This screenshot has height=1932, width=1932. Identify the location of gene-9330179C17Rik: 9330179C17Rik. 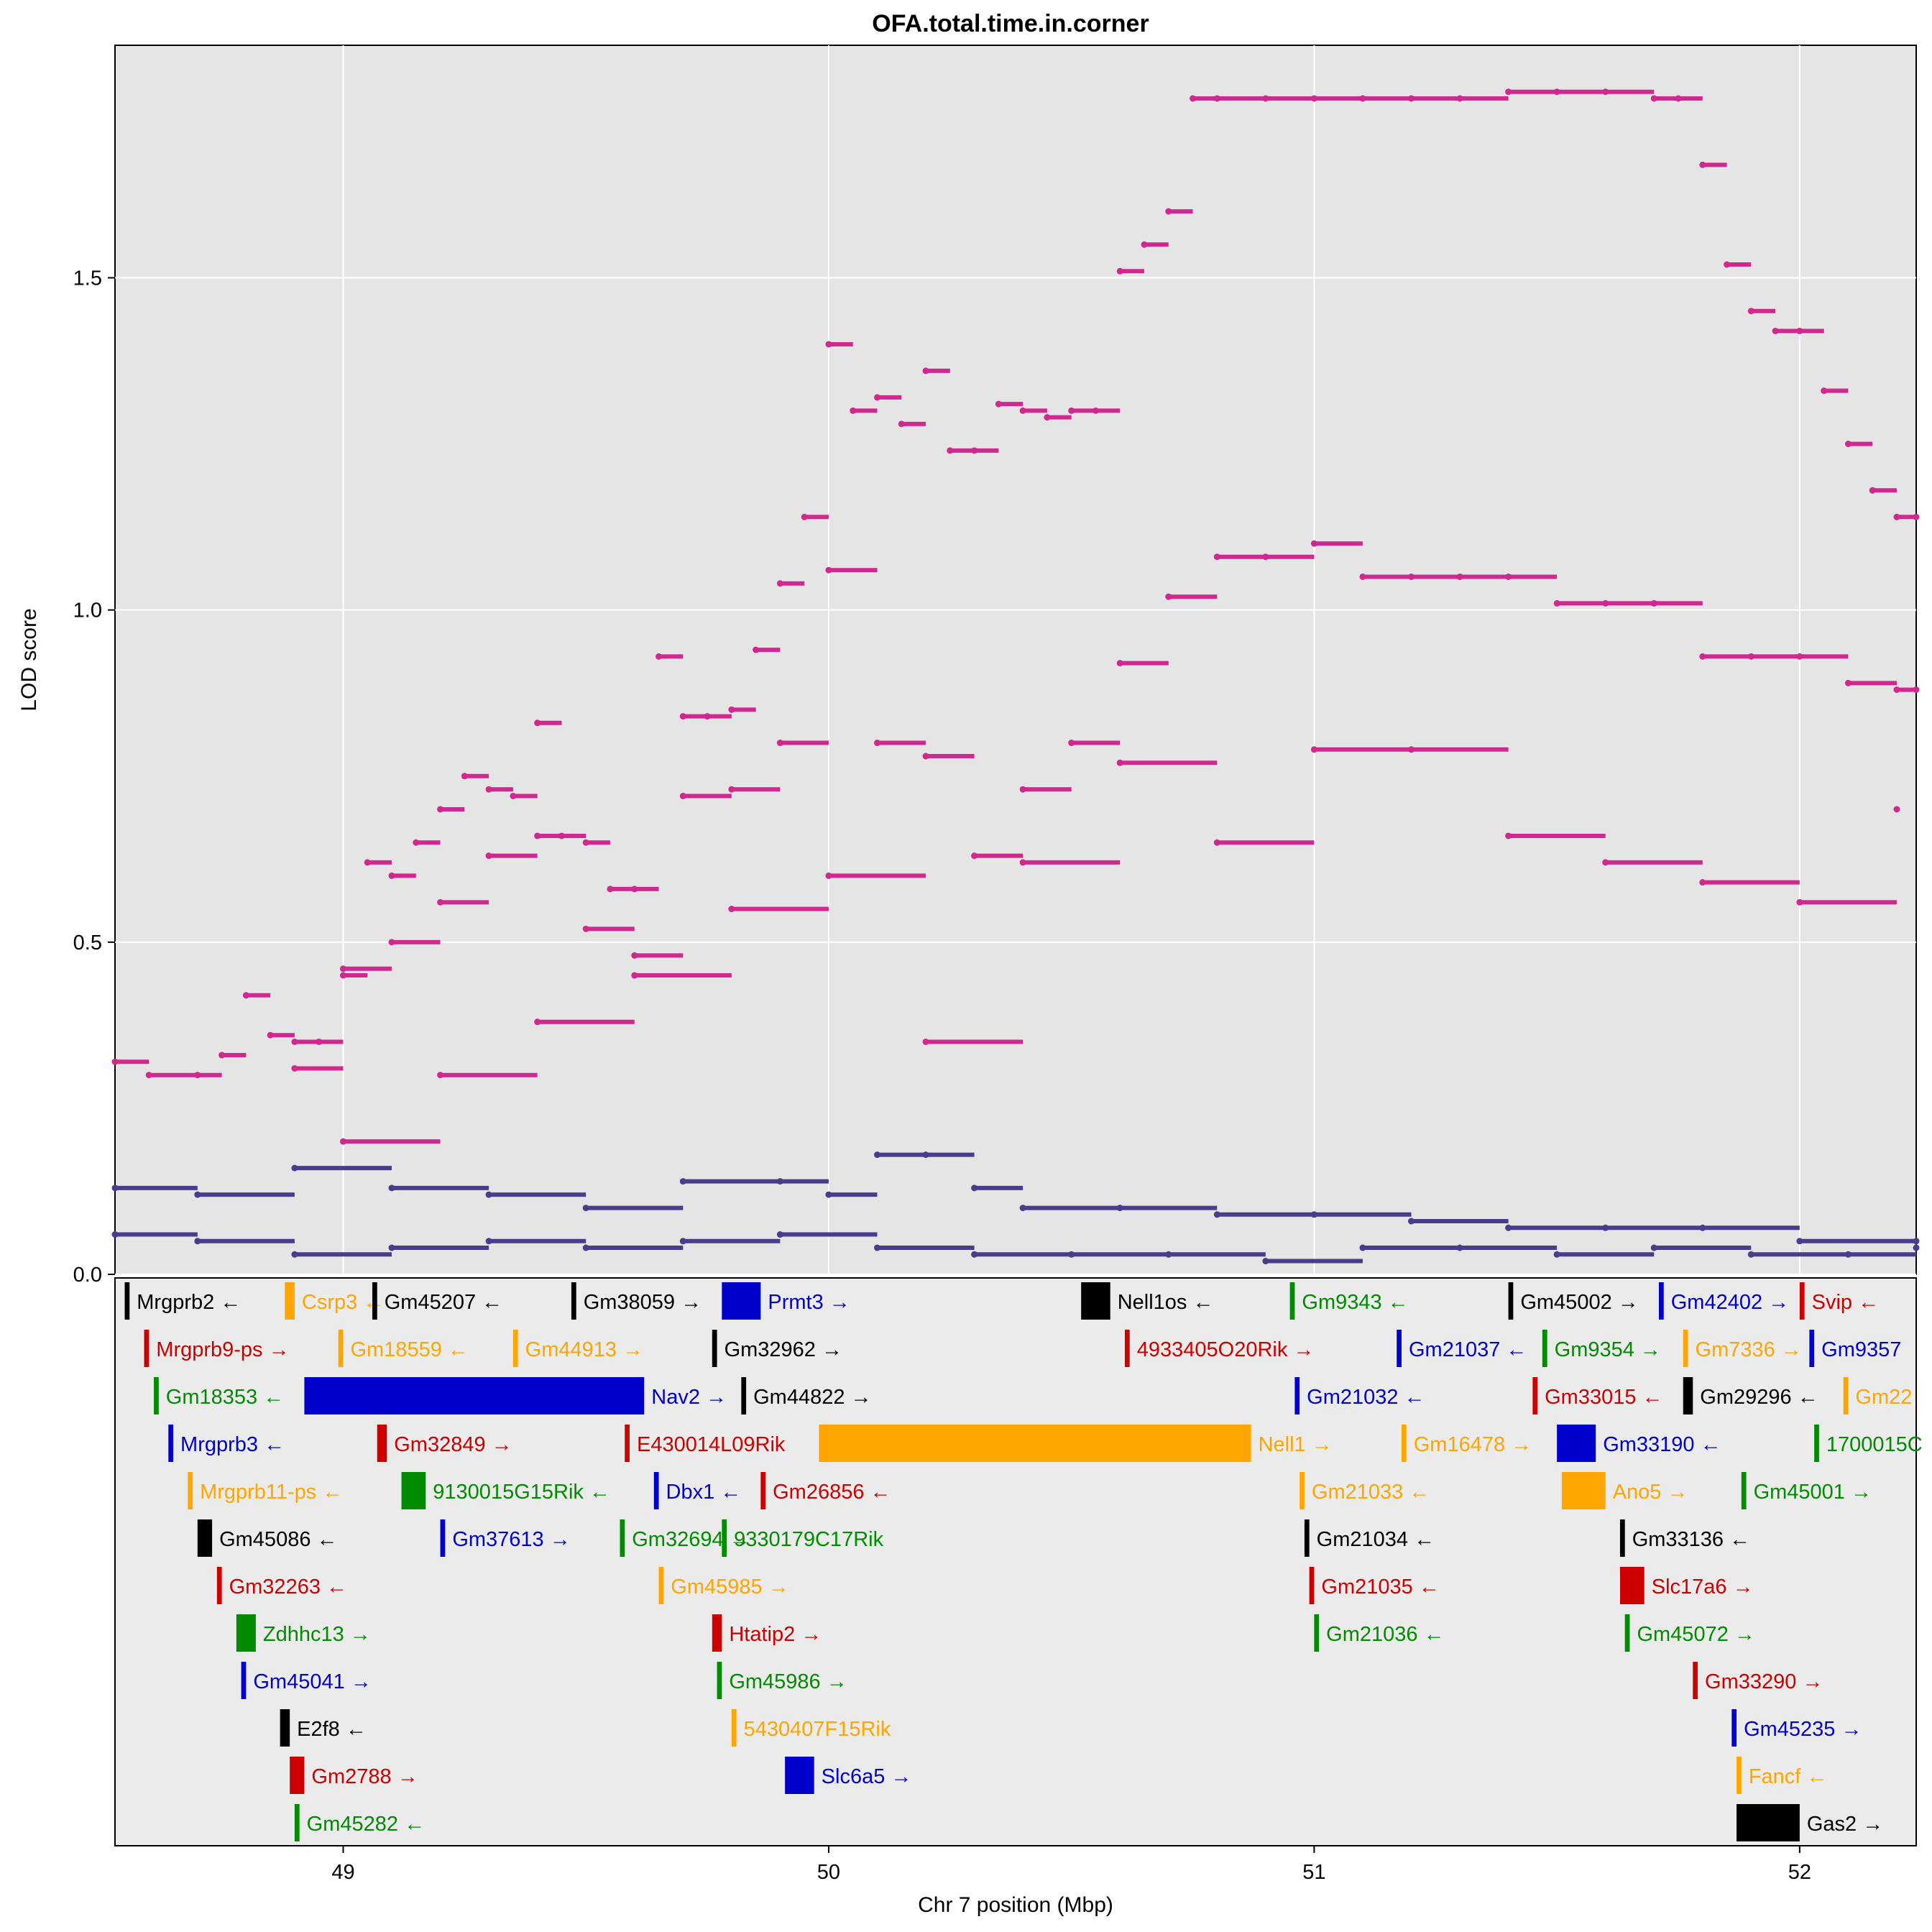
(803, 1538).